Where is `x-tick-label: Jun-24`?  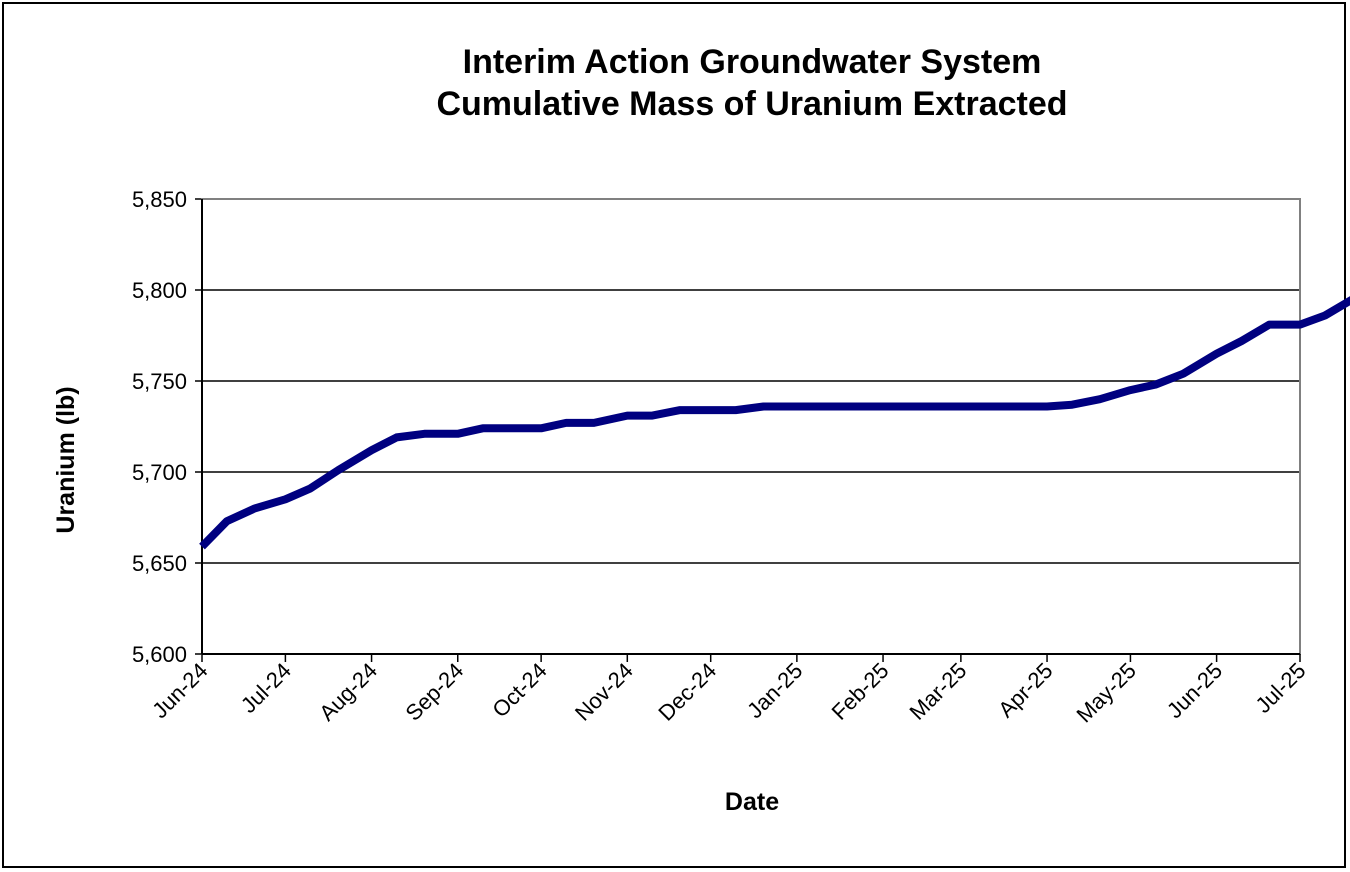
x-tick-label: Jun-24 is located at coordinates (179, 690).